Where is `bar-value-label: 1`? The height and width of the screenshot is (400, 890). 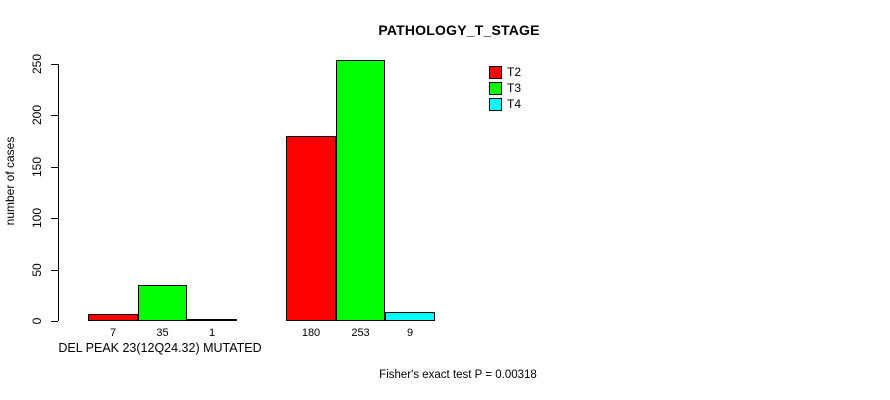 bar-value-label: 1 is located at coordinates (212, 333).